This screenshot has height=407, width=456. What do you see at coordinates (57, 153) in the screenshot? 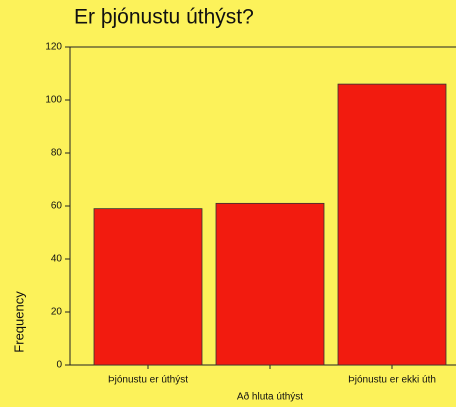
I see `y-tick-label: 80` at bounding box center [57, 153].